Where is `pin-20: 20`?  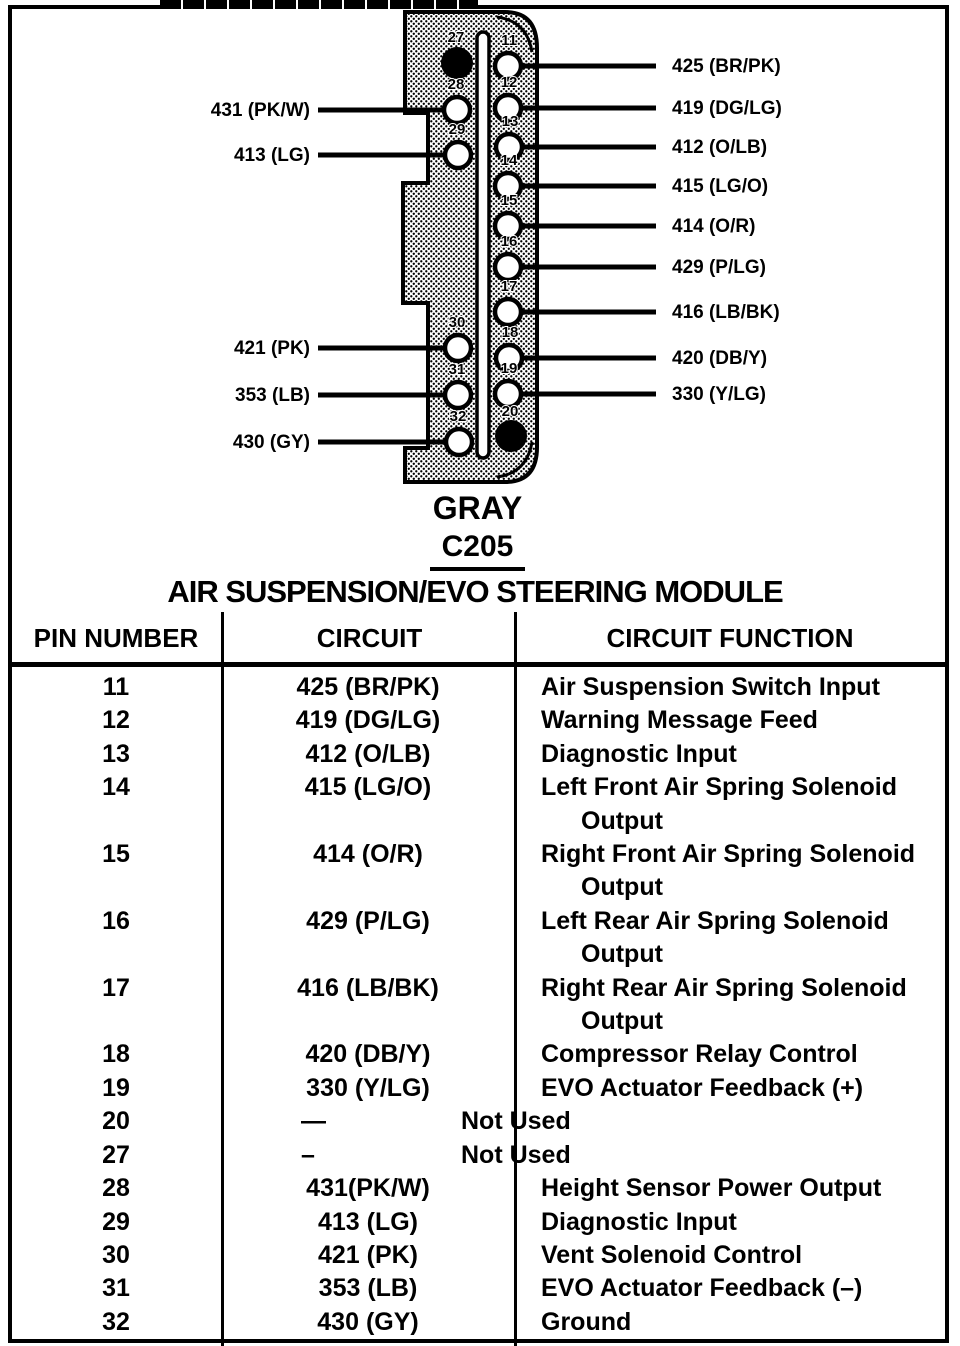 pin-20: 20 is located at coordinates (511, 427).